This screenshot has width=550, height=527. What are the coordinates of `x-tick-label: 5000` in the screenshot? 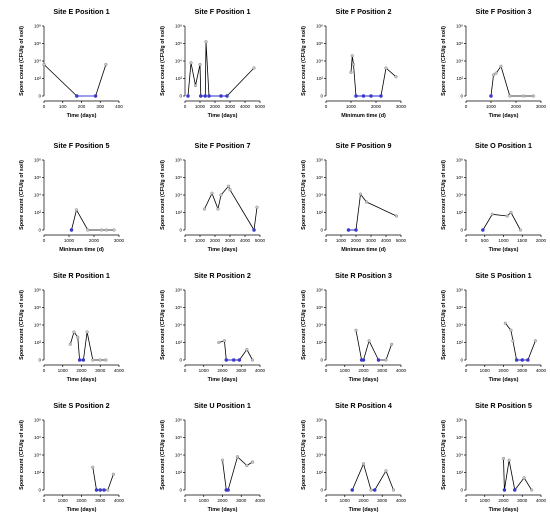 It's located at (260, 106).